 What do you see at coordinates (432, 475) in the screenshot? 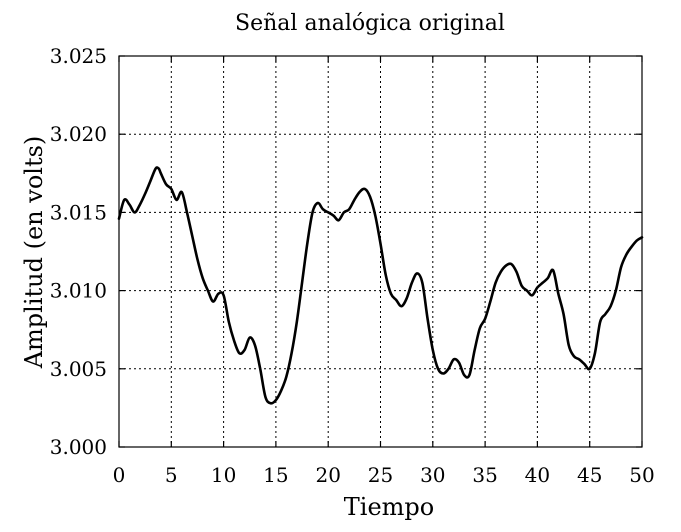
I see `x-tick-label: 30` at bounding box center [432, 475].